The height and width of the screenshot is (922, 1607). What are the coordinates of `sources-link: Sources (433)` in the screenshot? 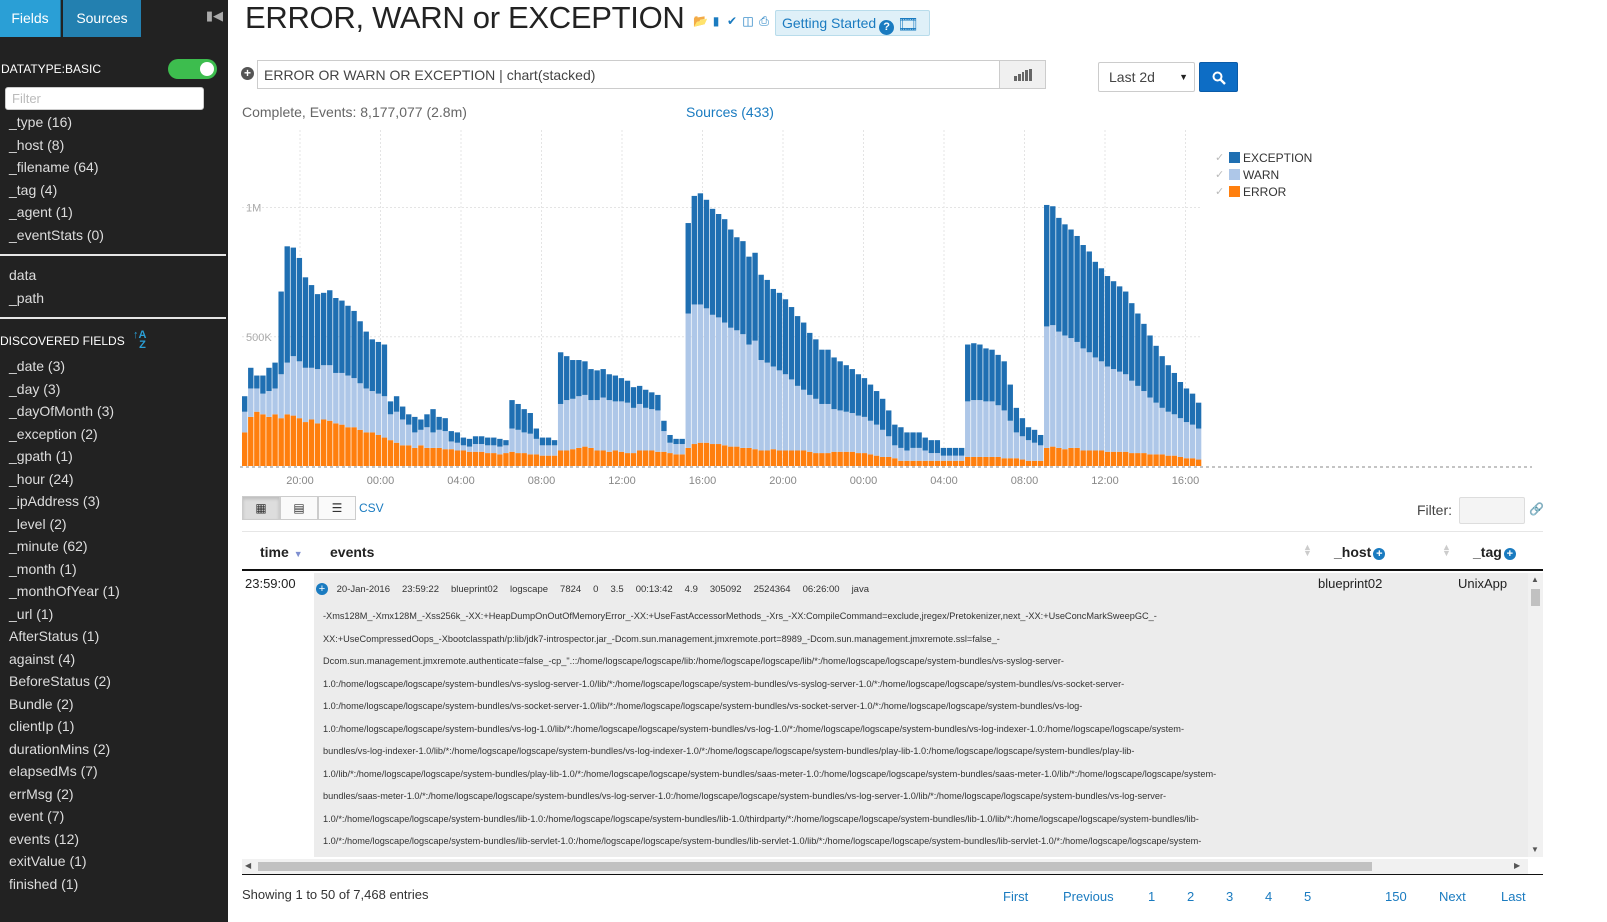 It's located at (730, 112).